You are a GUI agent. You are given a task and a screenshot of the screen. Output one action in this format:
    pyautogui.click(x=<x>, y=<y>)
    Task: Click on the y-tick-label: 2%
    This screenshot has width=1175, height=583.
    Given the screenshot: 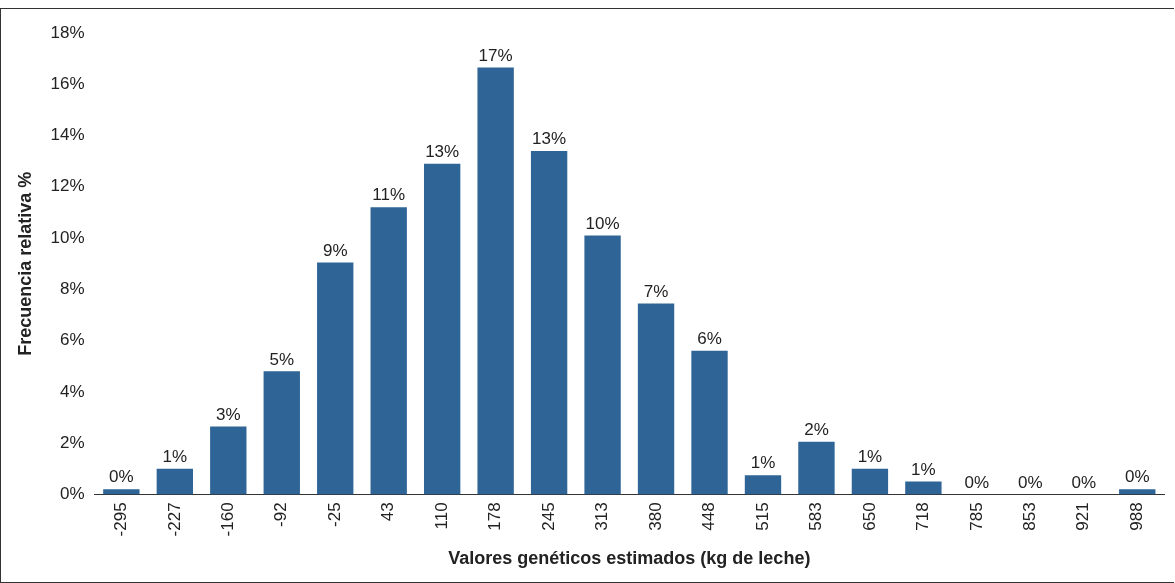 What is the action you would take?
    pyautogui.click(x=72, y=442)
    